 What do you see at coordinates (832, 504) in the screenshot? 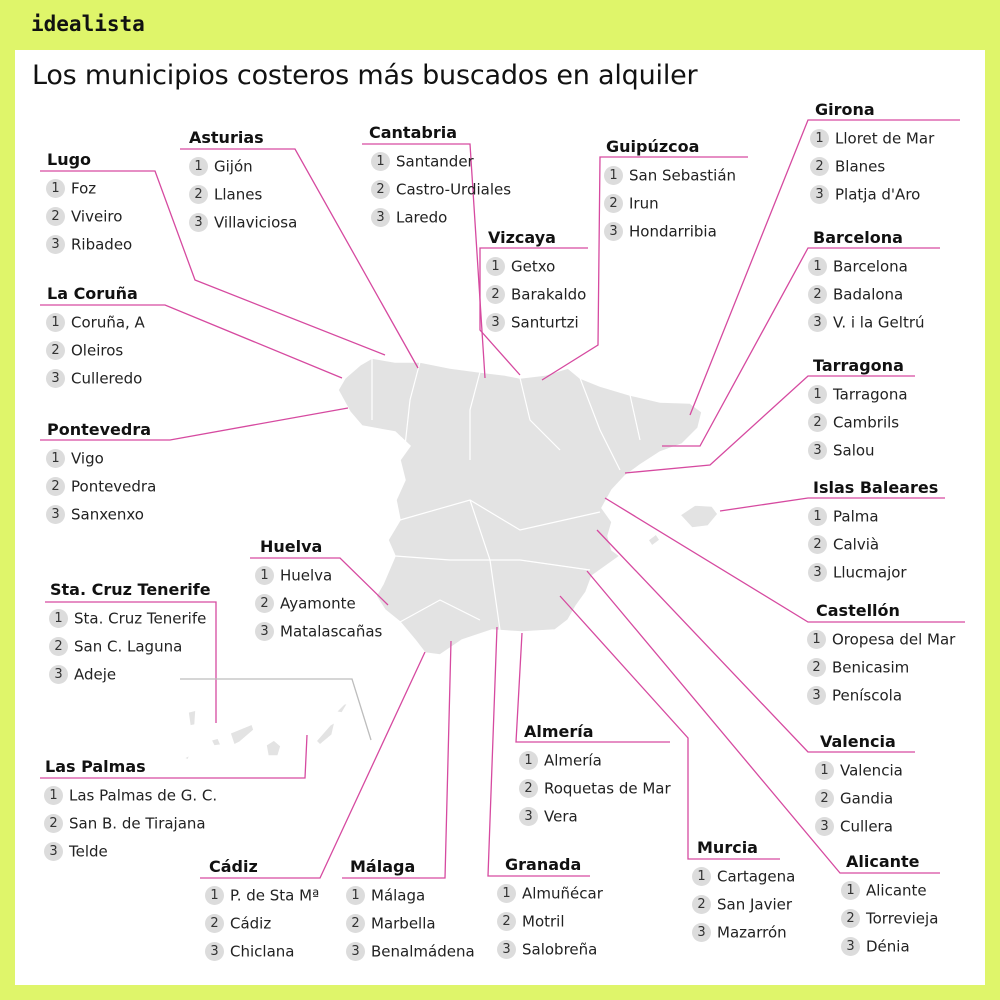
I see `baleares-connector` at bounding box center [832, 504].